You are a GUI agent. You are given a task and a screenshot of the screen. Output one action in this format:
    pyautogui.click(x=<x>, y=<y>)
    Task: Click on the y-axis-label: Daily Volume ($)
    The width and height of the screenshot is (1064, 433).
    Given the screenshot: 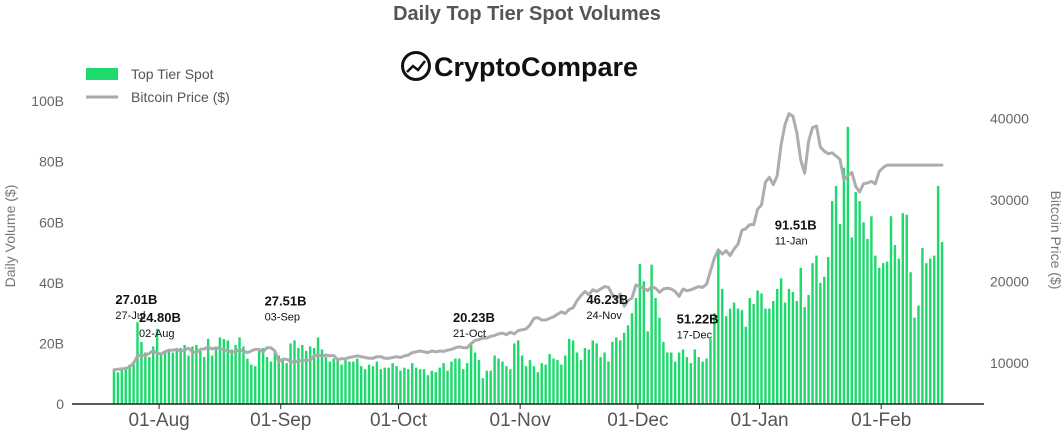 What is the action you would take?
    pyautogui.click(x=10, y=236)
    